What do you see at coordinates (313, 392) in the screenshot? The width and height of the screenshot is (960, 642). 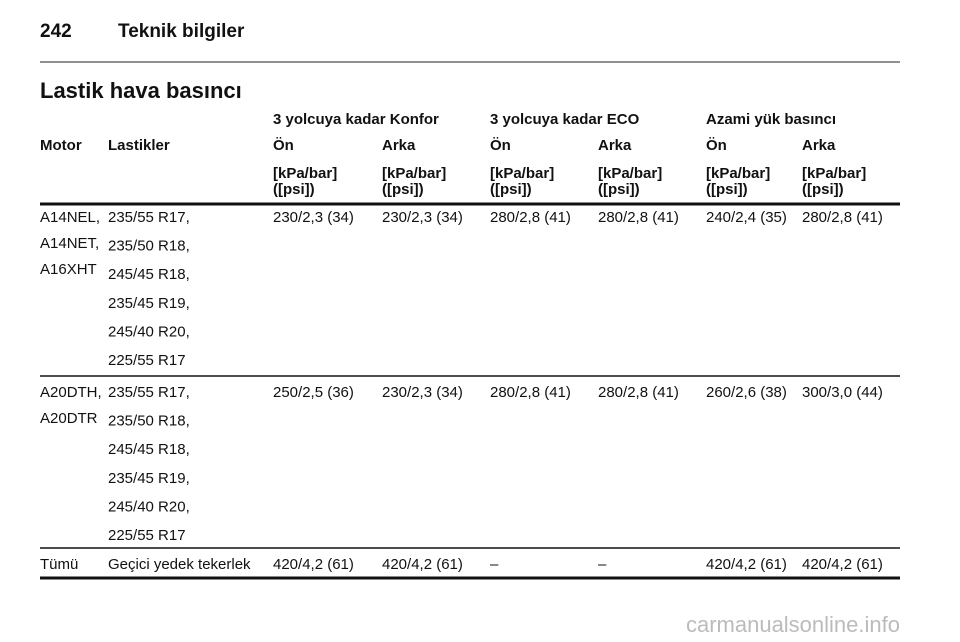 I see `pressure-cell: 250/2,5 (36)` at bounding box center [313, 392].